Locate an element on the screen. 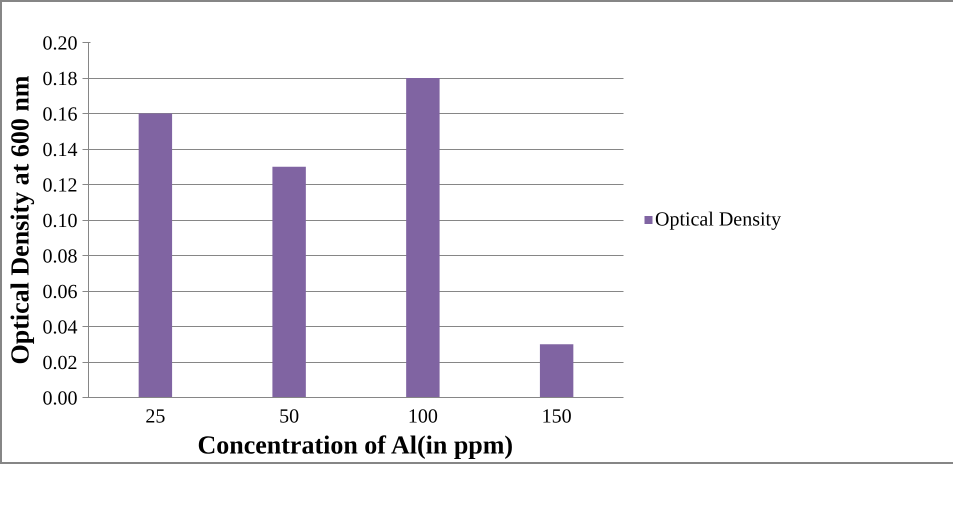 This screenshot has height=522, width=953. y-tick-label: 0.04 is located at coordinates (60, 327).